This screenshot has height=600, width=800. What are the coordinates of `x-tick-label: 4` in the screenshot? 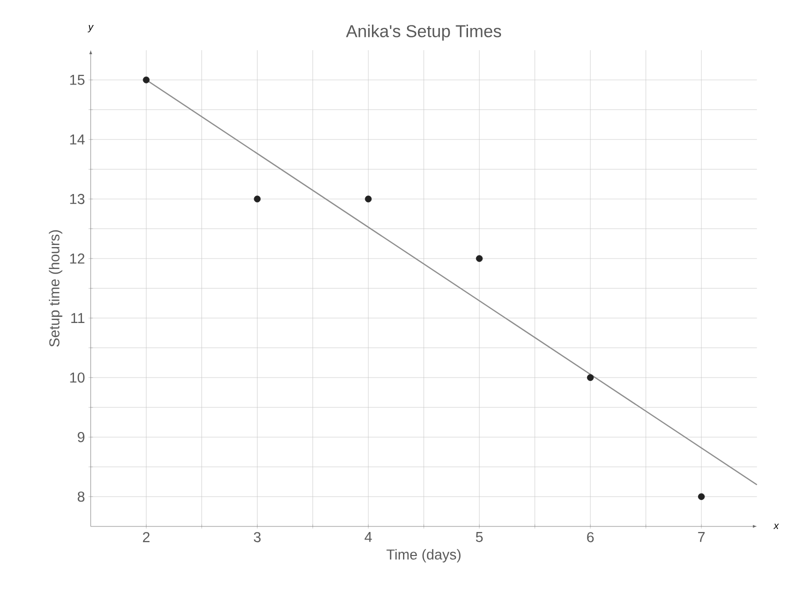 It's located at (368, 537).